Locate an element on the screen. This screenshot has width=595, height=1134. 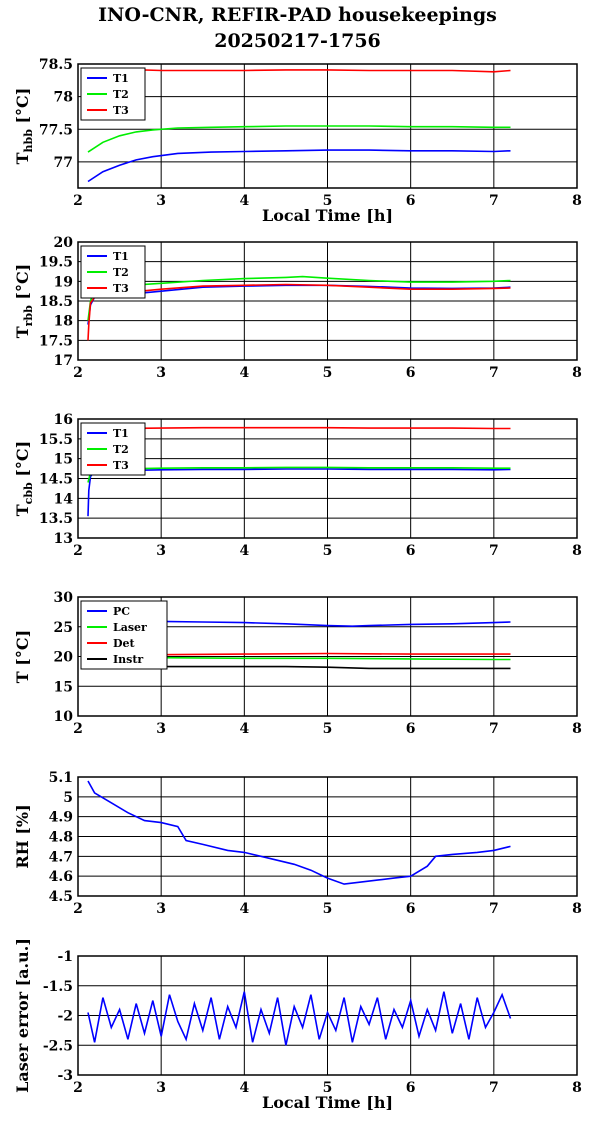
y-tick-label: -2 is located at coordinates (65, 1017).